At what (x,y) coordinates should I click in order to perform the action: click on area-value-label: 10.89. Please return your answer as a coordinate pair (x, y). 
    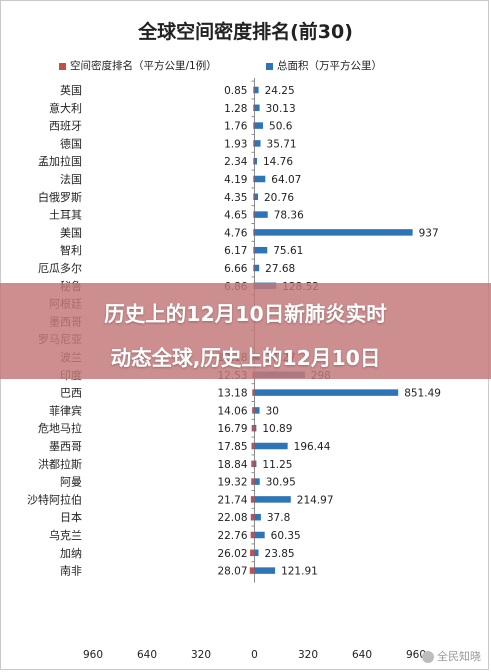
    Looking at the image, I should click on (277, 429).